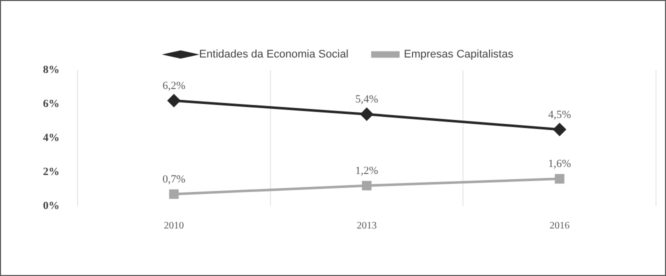 Image resolution: width=666 pixels, height=276 pixels. Describe the element at coordinates (560, 226) in the screenshot. I see `x-tick-label: 2016` at that location.